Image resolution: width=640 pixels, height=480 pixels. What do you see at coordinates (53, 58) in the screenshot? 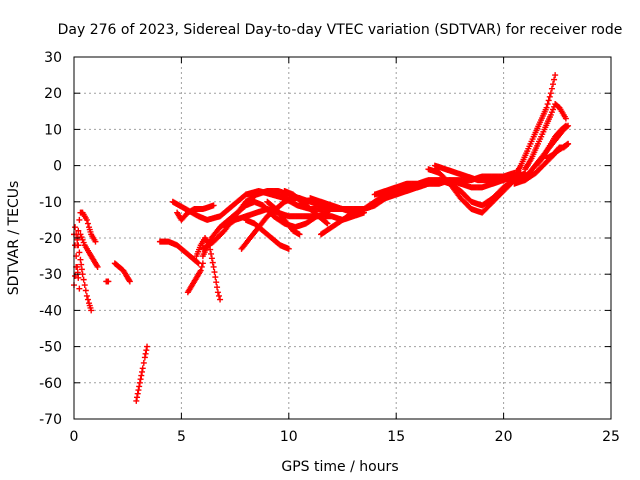
I see `y-tick-label: 30` at bounding box center [53, 58].